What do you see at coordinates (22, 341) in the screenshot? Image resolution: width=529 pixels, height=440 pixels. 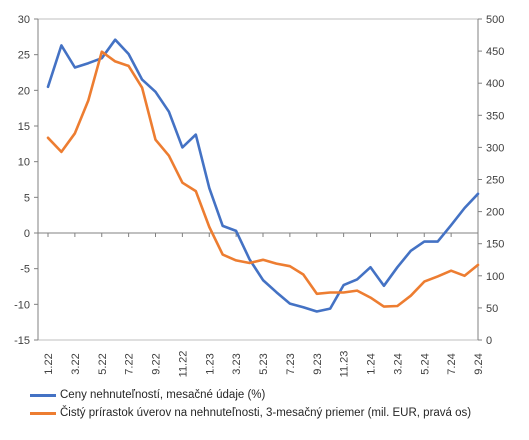 I see `left-axis-tick-label: -15` at bounding box center [22, 341].